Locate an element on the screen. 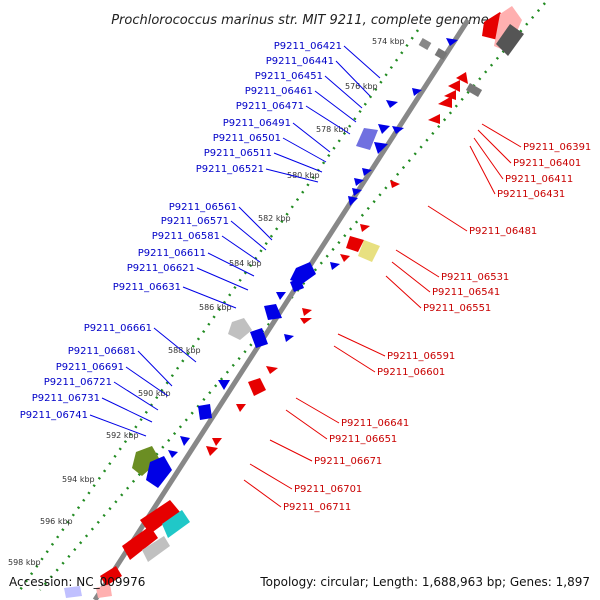 This screenshot has height=600, width=600. gene-label-forward: P9211_06721 is located at coordinates (78, 382).